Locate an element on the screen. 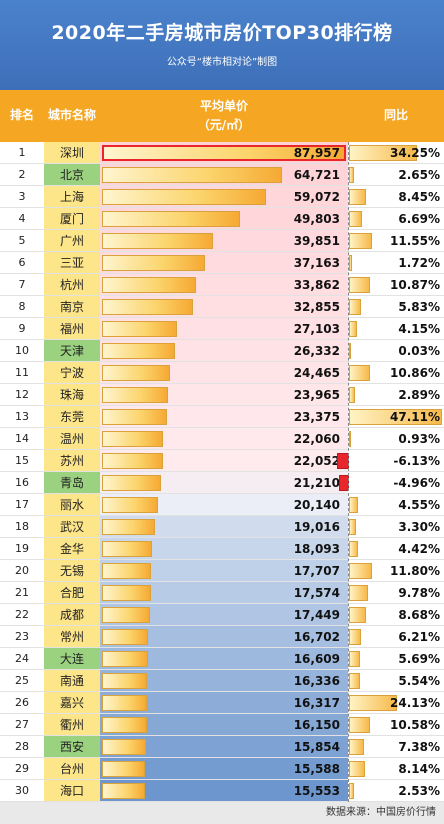 The width and height of the screenshot is (444, 824). rank-label: 26 is located at coordinates (22, 702).